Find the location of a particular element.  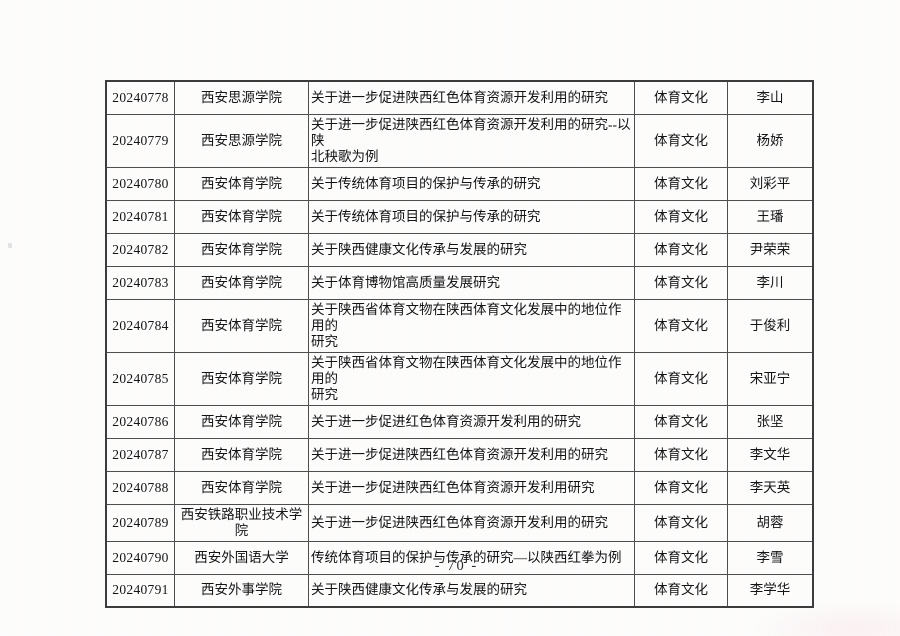

cell-project-leader: 胡蓉 is located at coordinates (770, 522).